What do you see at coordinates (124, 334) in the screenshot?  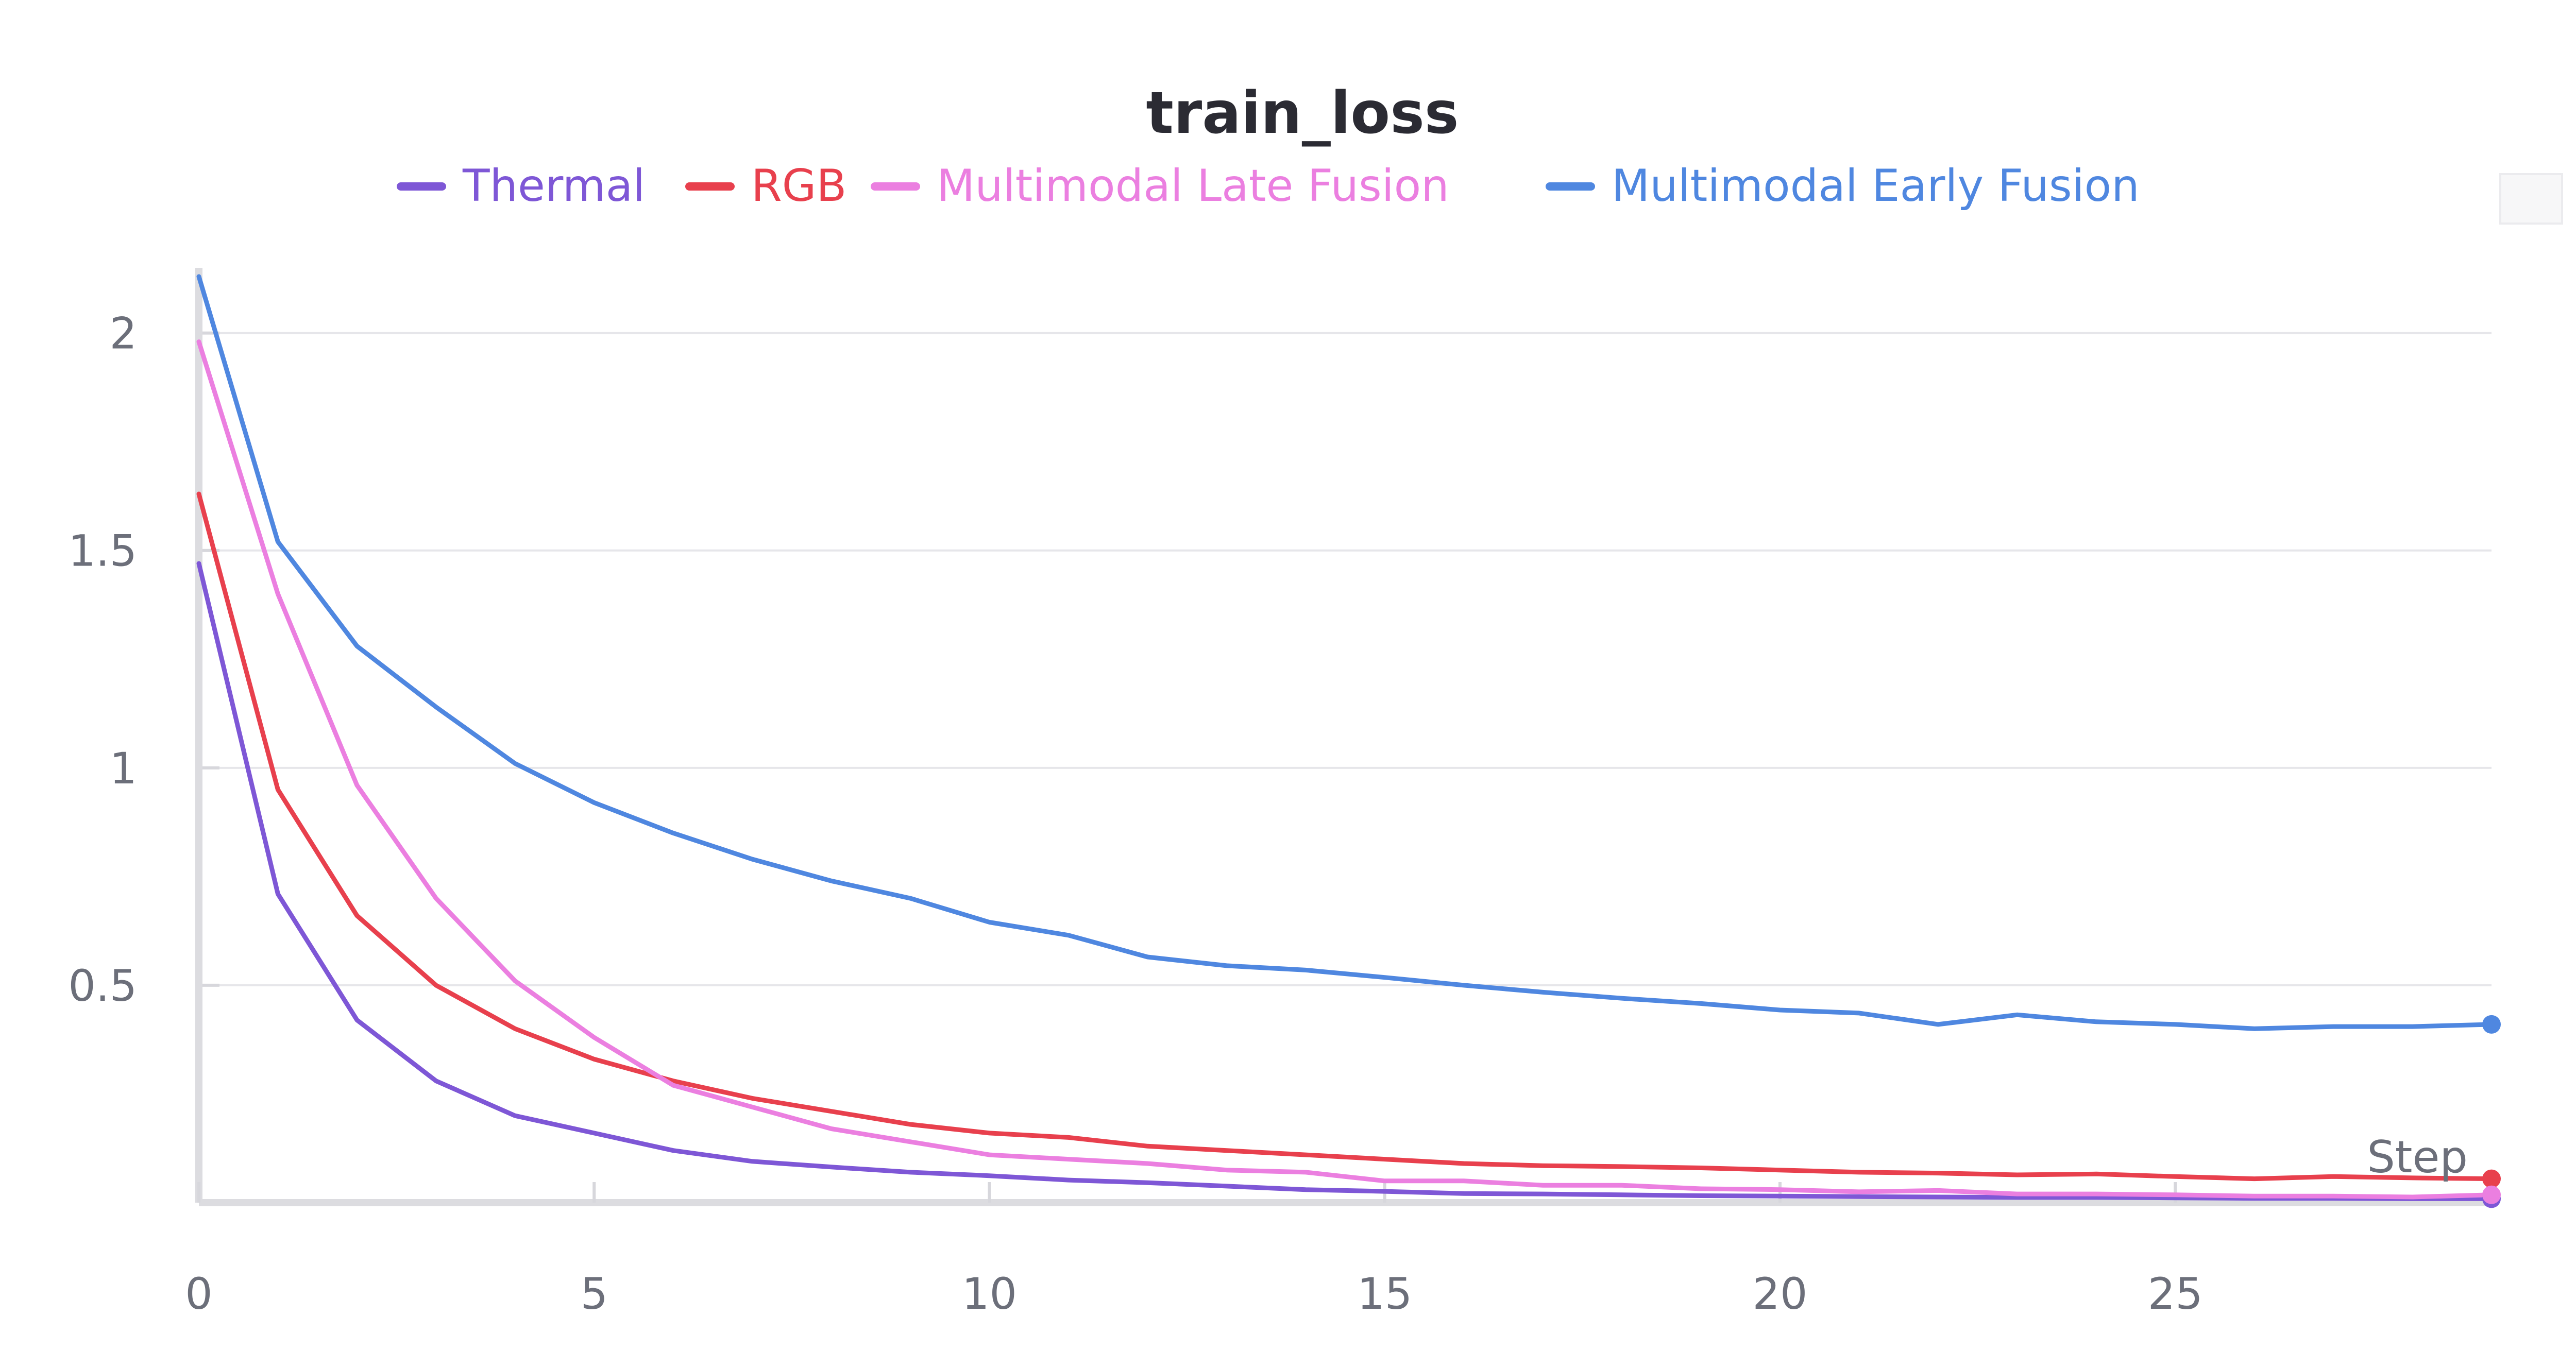 I see `y-tick-label: 2` at bounding box center [124, 334].